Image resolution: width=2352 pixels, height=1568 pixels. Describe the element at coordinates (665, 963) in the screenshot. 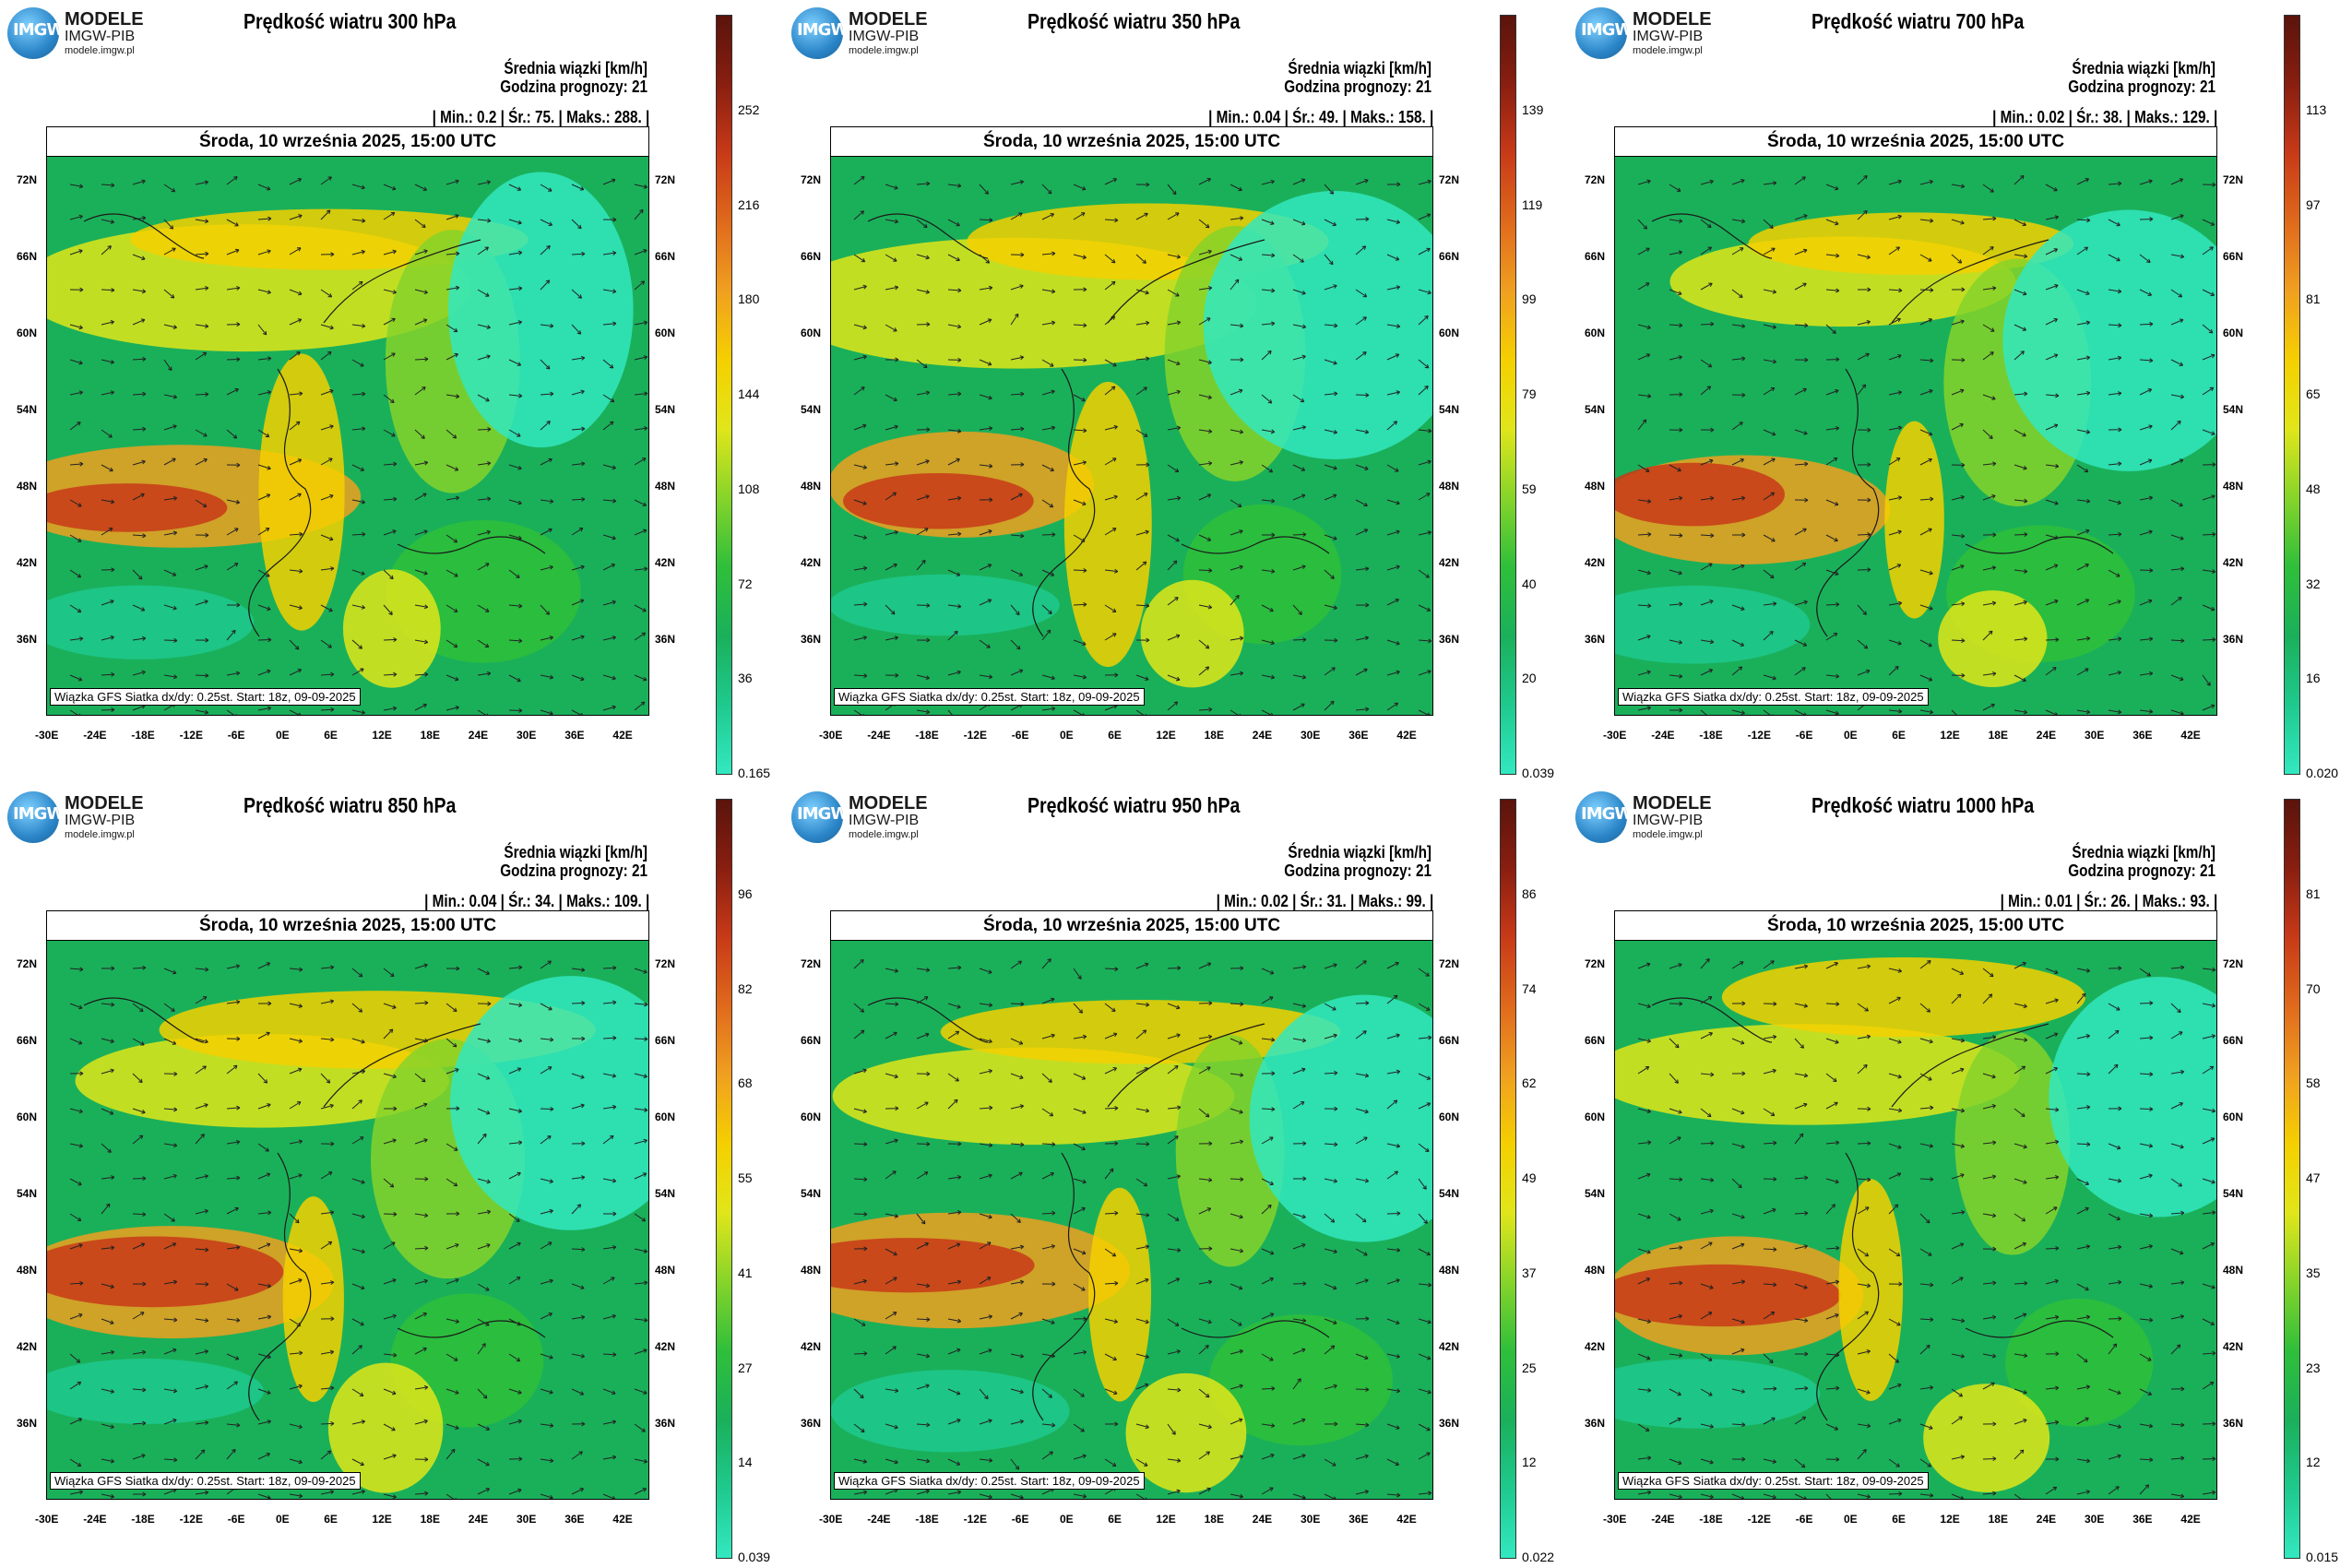

I see `latitude-label: 72N` at that location.